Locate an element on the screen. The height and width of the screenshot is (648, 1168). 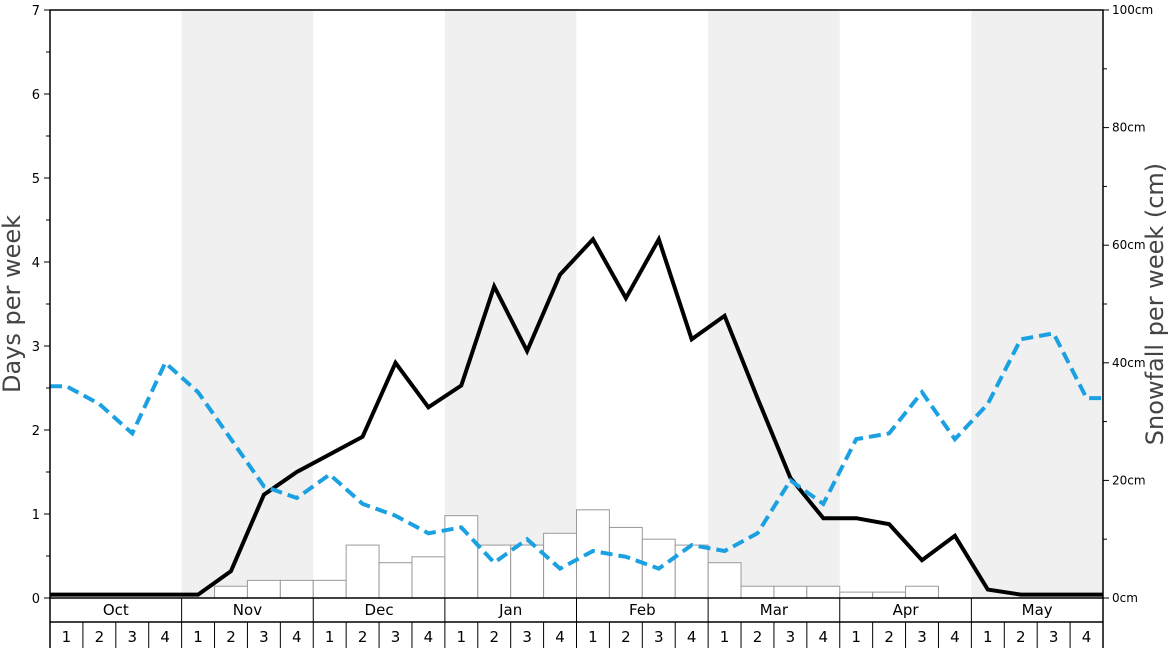
left-tick-label: 3 is located at coordinates (36, 347).